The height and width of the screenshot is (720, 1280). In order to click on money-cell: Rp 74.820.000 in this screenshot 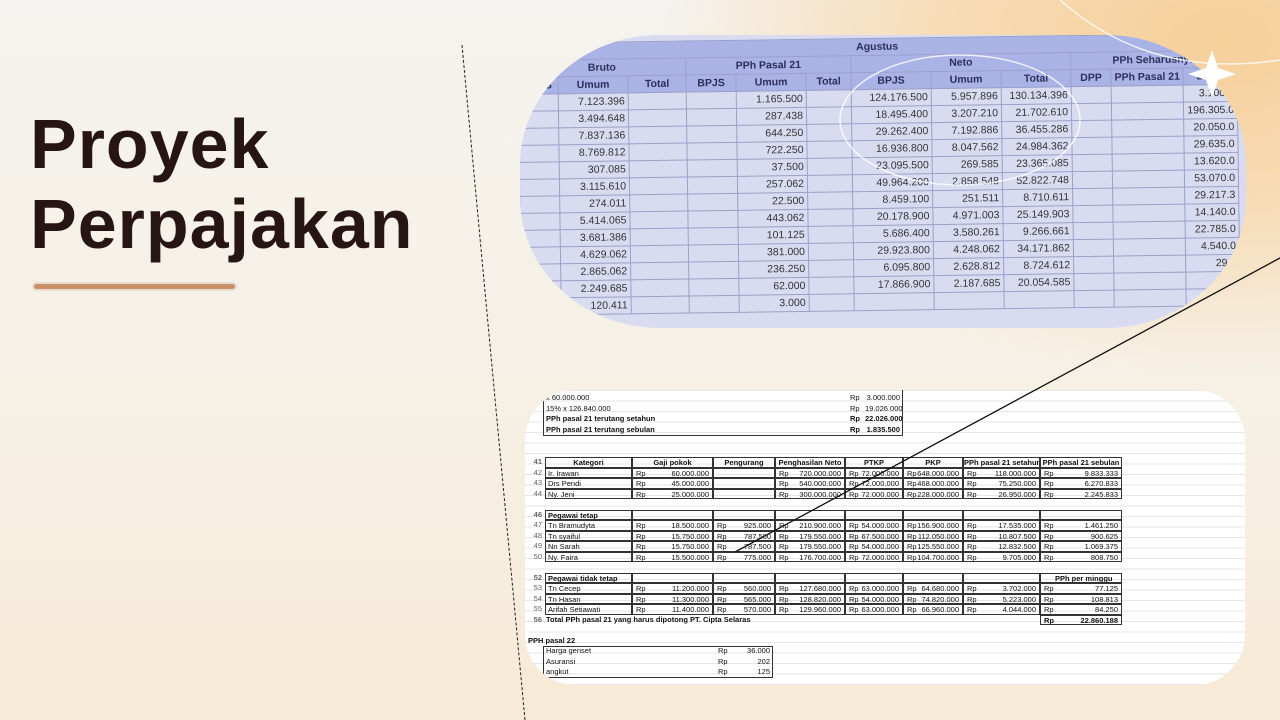, I will do `click(933, 598)`.